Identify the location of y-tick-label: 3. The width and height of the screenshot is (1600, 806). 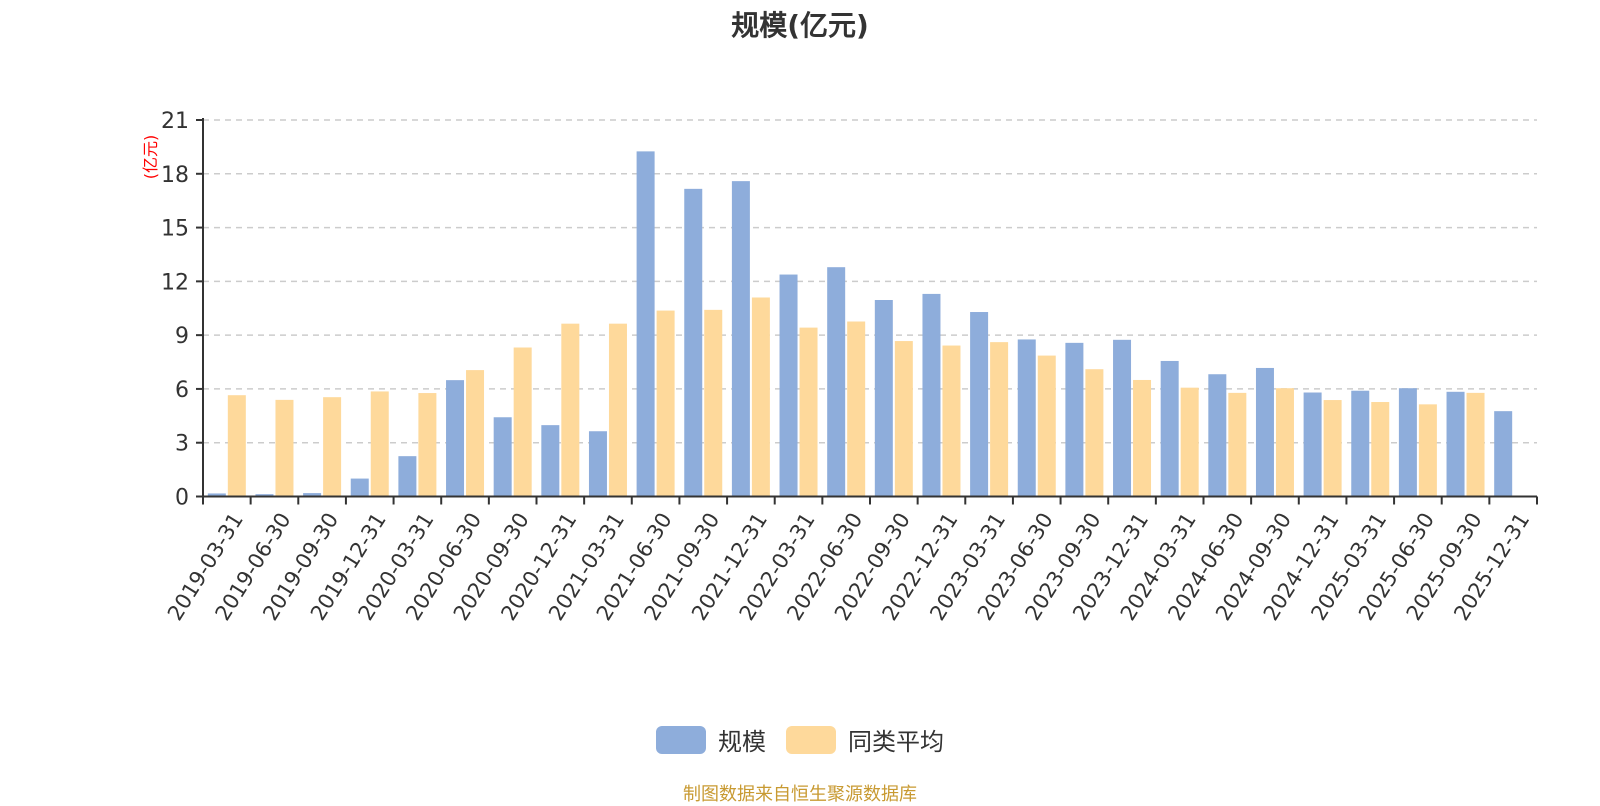
(182, 444).